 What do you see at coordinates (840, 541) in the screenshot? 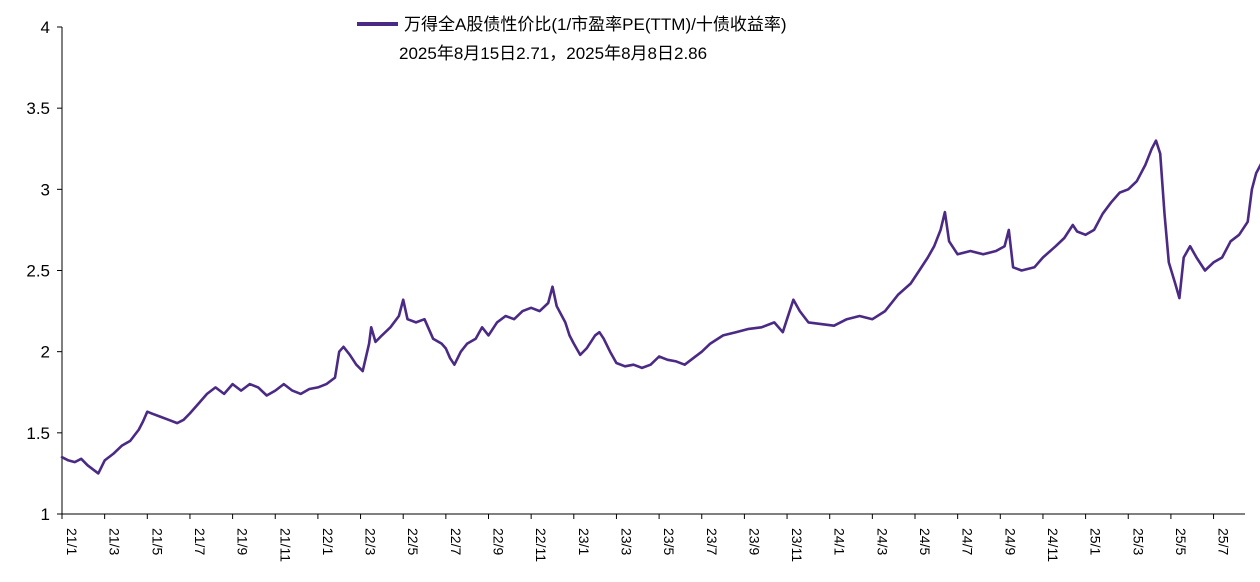
I see `x-tick-label: 24/1` at bounding box center [840, 541].